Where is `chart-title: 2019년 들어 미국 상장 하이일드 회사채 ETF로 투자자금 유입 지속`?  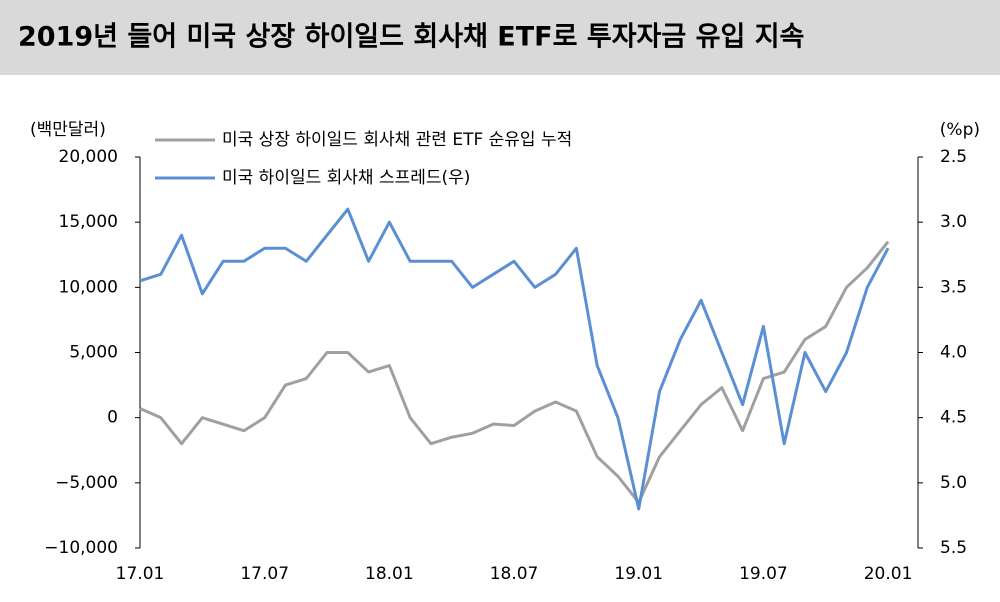 chart-title: 2019년 들어 미국 상장 하이일드 회사채 ETF로 투자자금 유입 지속 is located at coordinates (411, 37).